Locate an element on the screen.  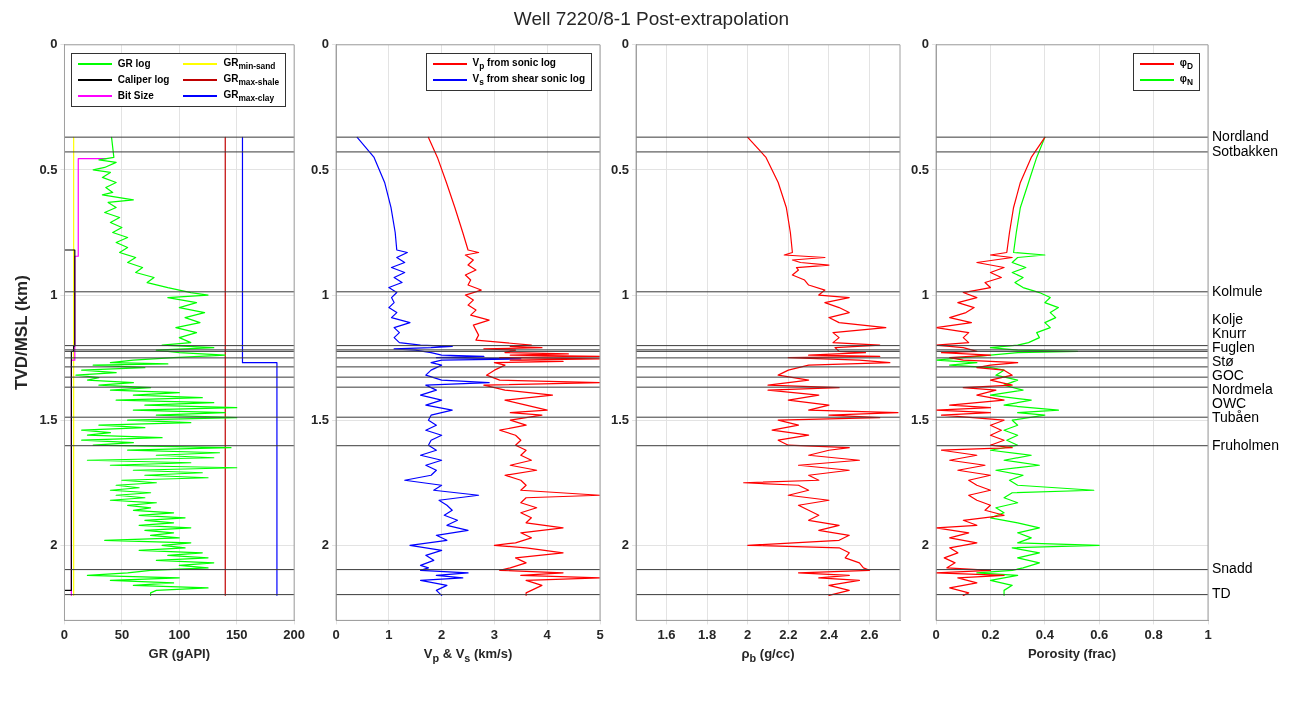
x-tick-label: 150 is located at coordinates (236, 634).